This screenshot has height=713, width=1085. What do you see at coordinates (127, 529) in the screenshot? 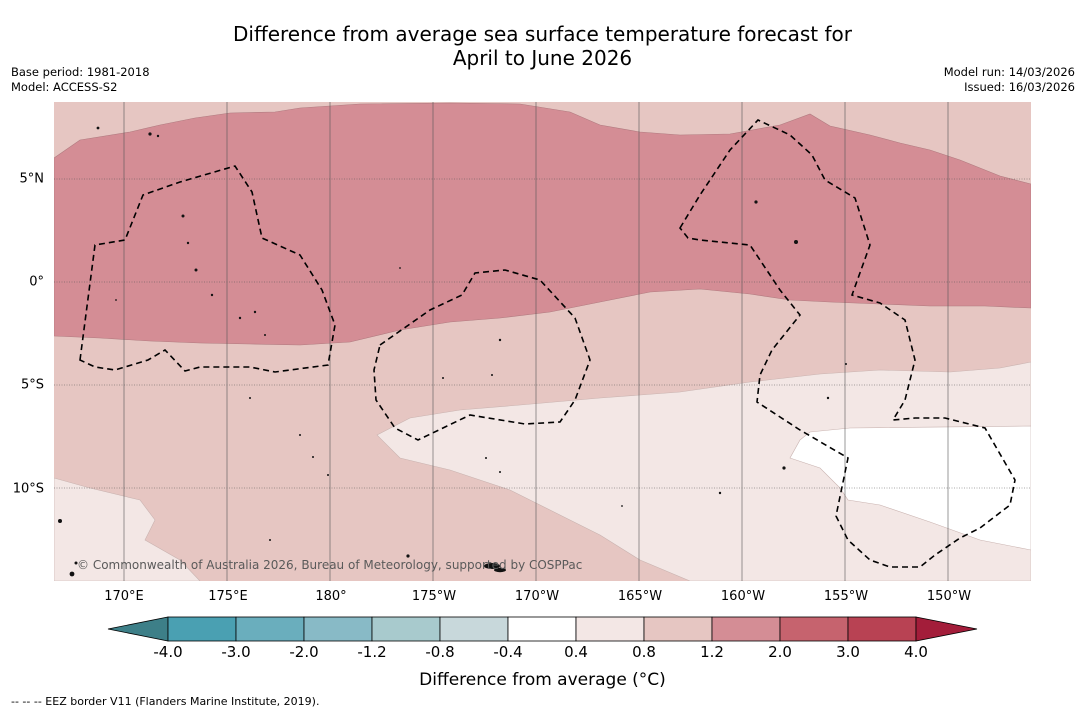
I see `anomaly-band-0.4-0.8-west` at bounding box center [127, 529].